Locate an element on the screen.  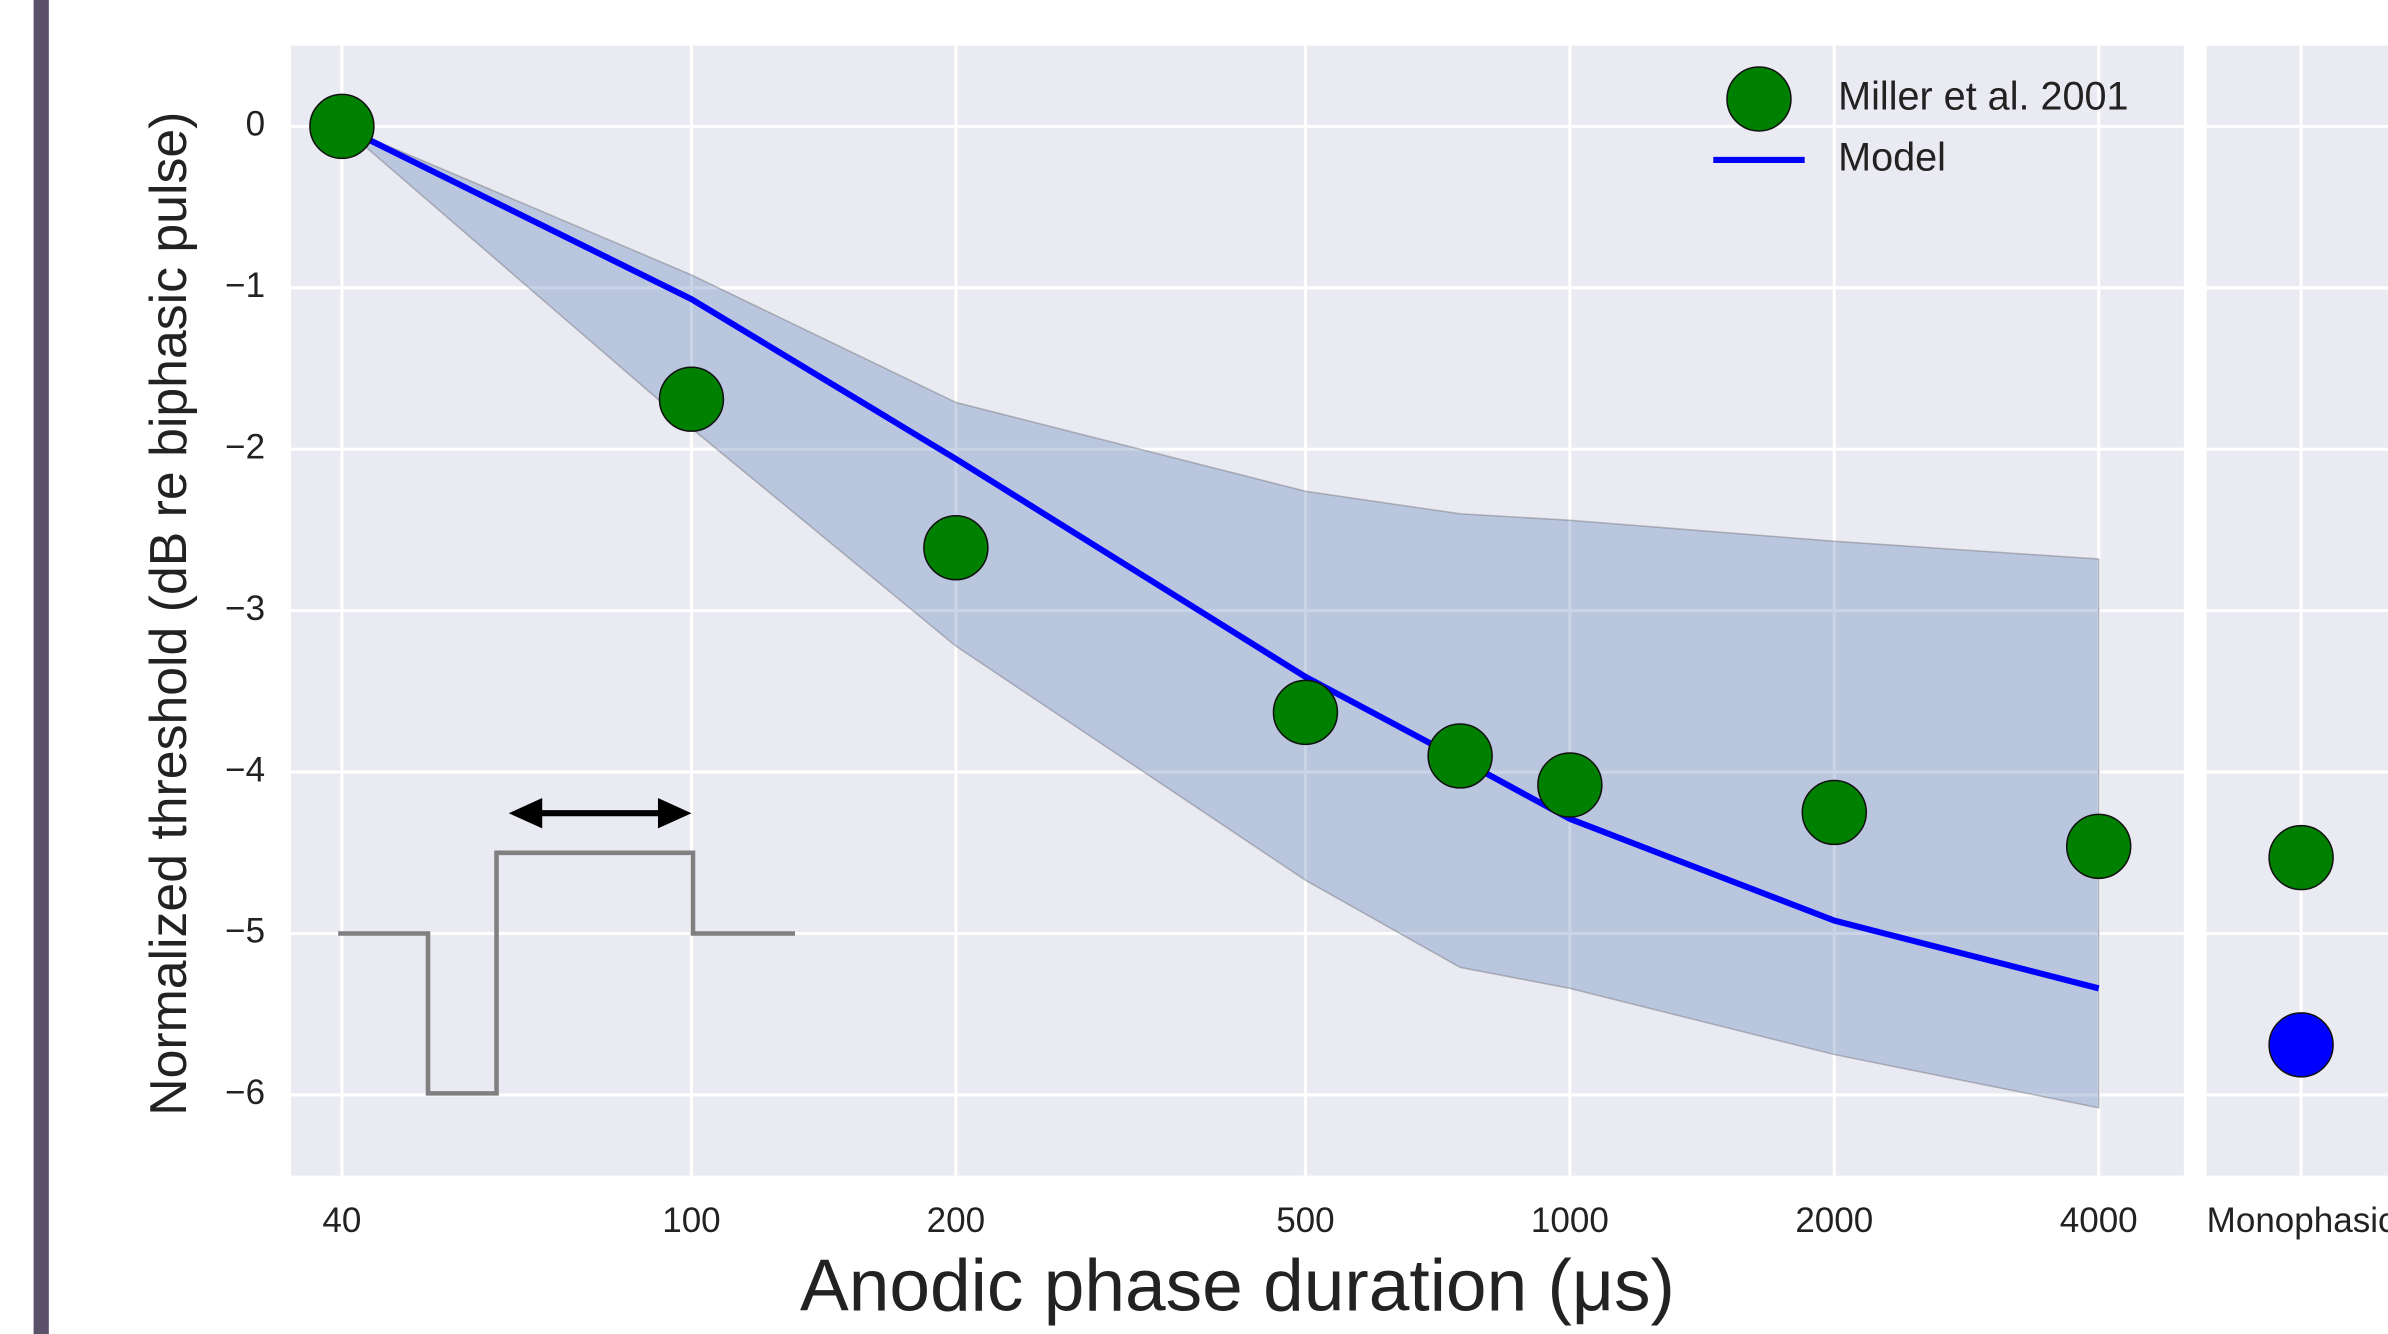
y-tick-label: −3 is located at coordinates (245, 608).